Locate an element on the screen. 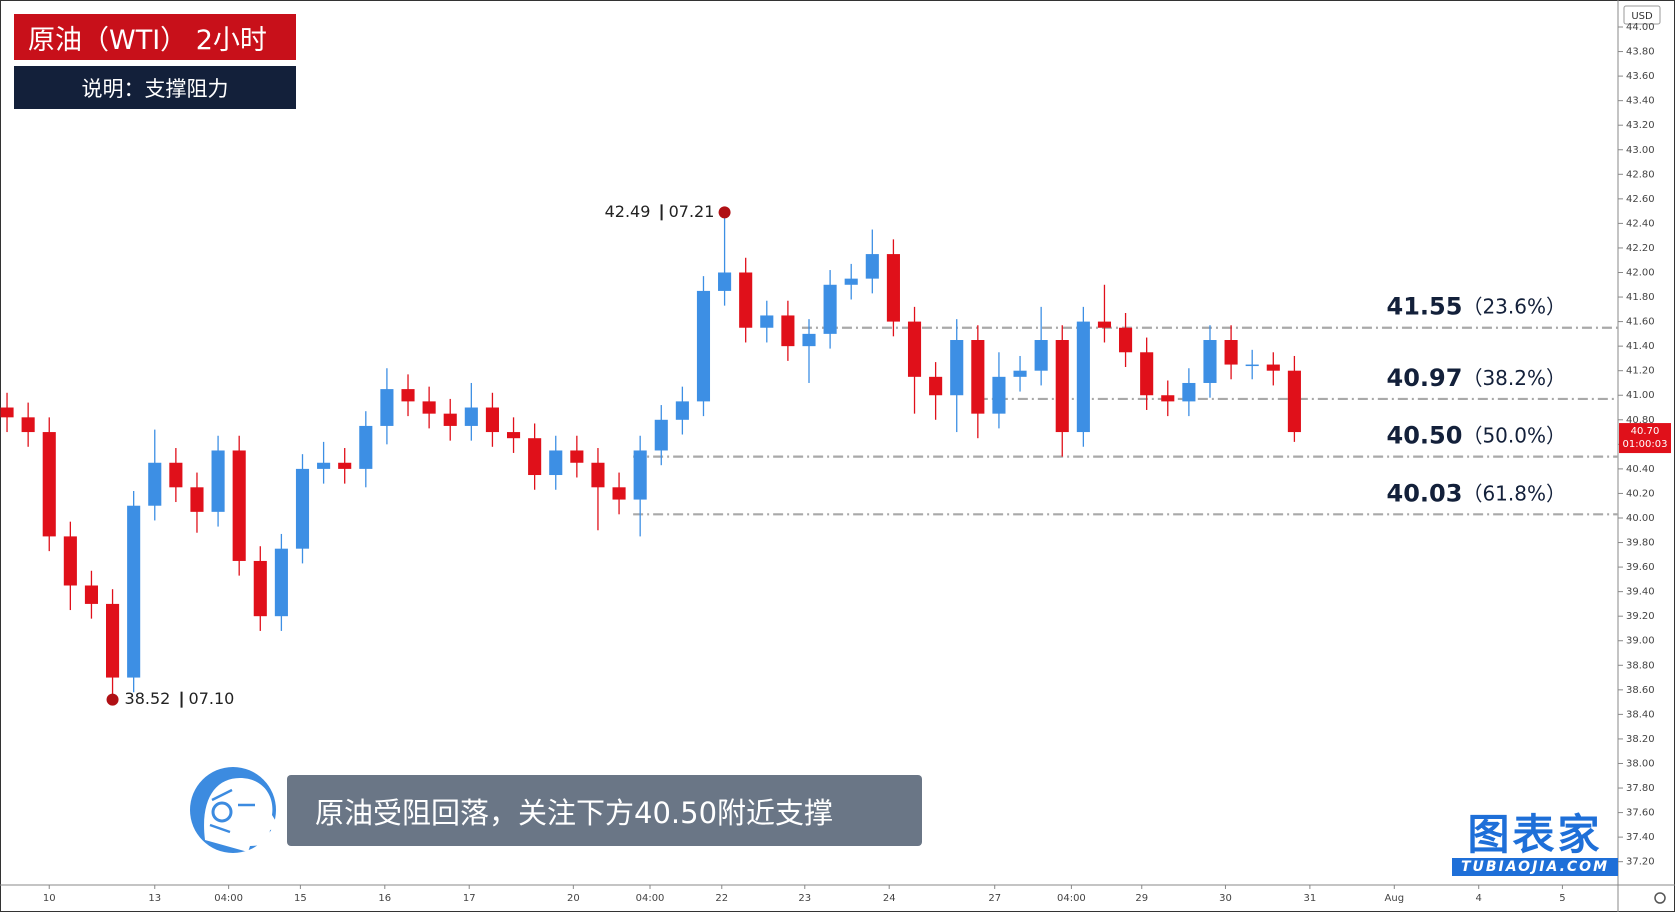  fib-label: 40.97（38.2%） is located at coordinates (1476, 378).